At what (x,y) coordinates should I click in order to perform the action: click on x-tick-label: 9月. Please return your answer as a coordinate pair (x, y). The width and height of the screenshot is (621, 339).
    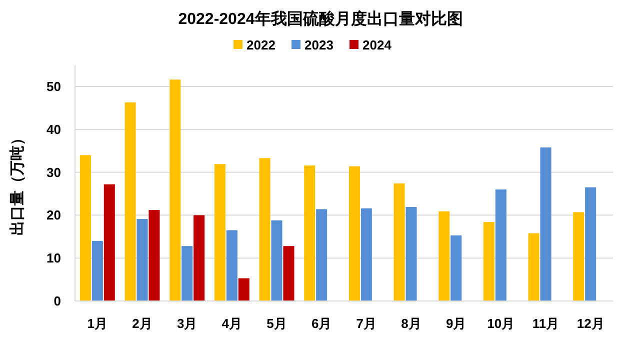
    Looking at the image, I should click on (456, 323).